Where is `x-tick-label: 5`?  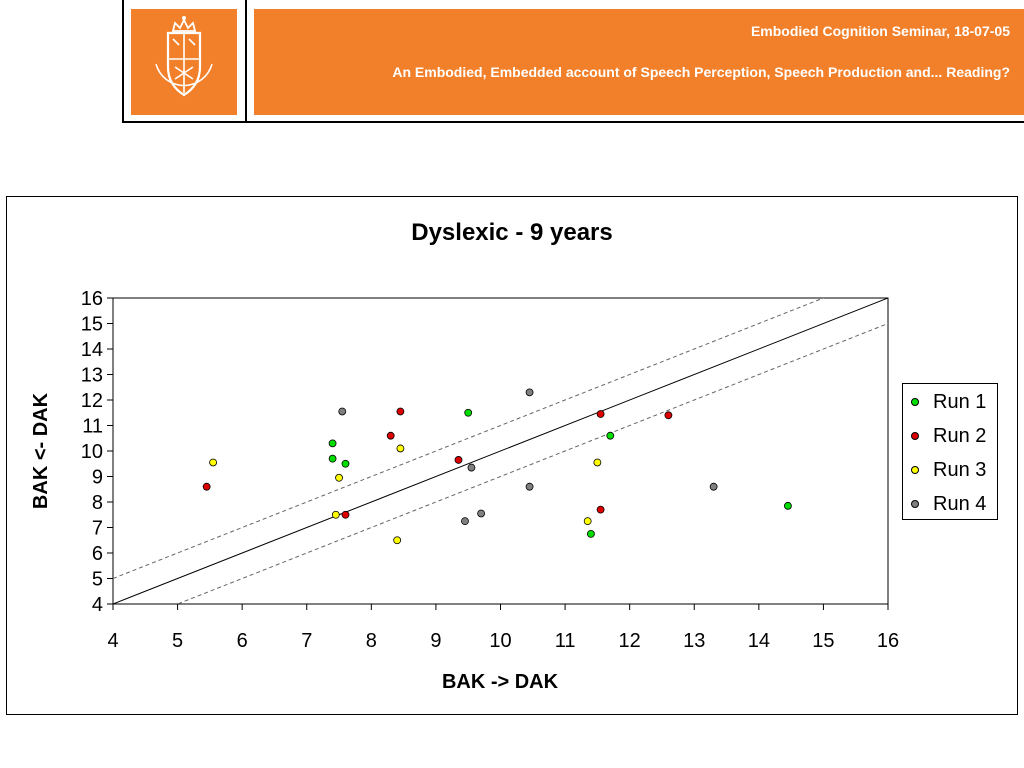 x-tick-label: 5 is located at coordinates (177, 641).